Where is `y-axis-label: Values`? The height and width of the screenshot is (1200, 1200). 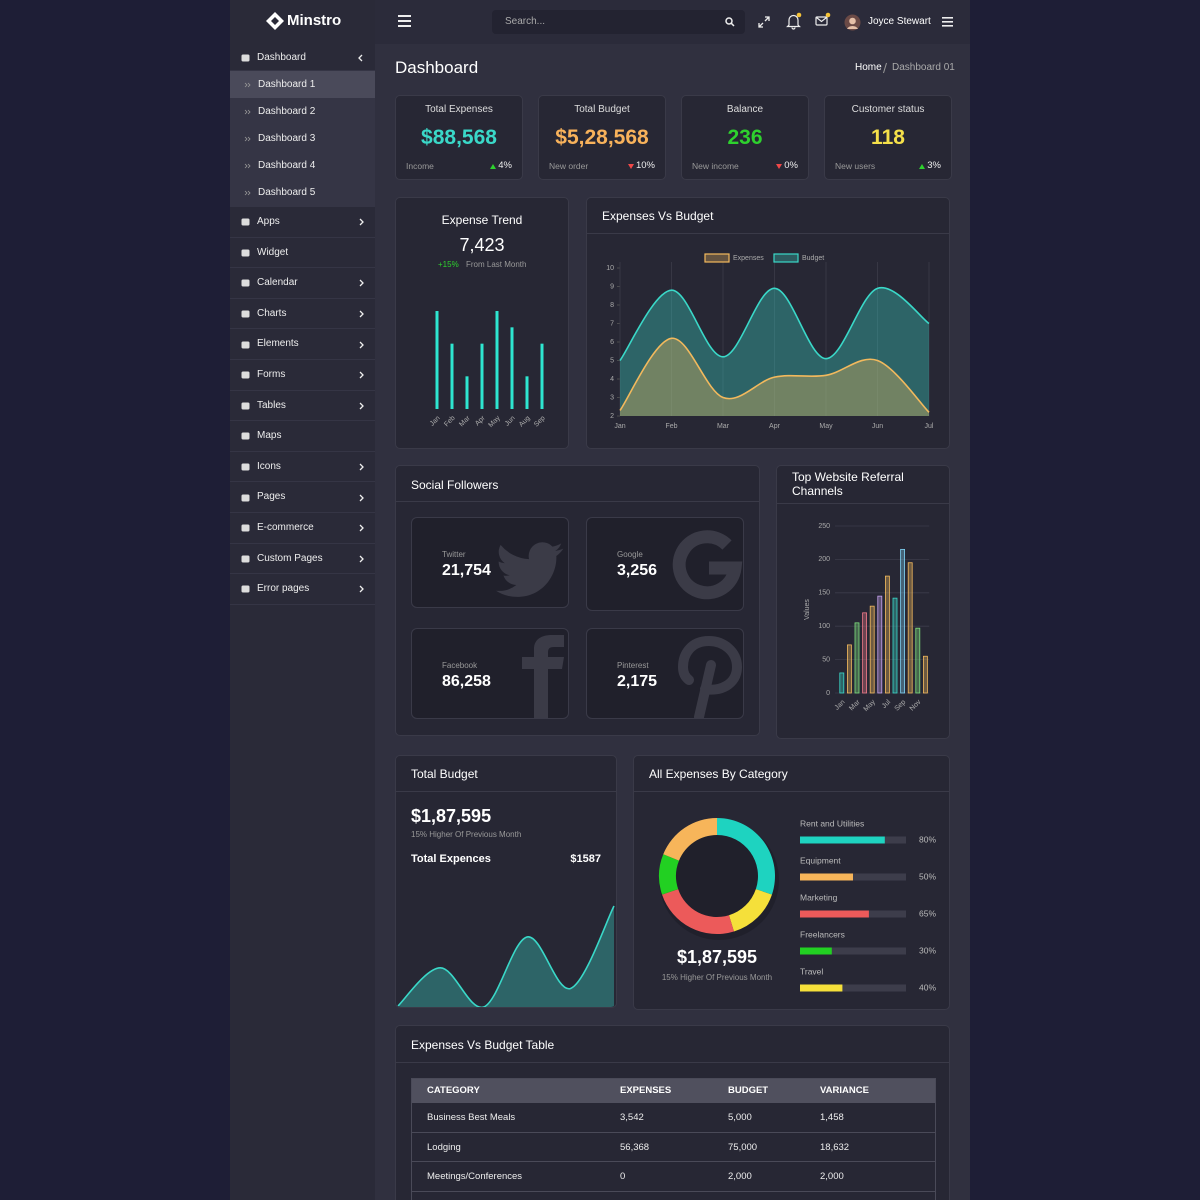 y-axis-label: Values is located at coordinates (807, 609).